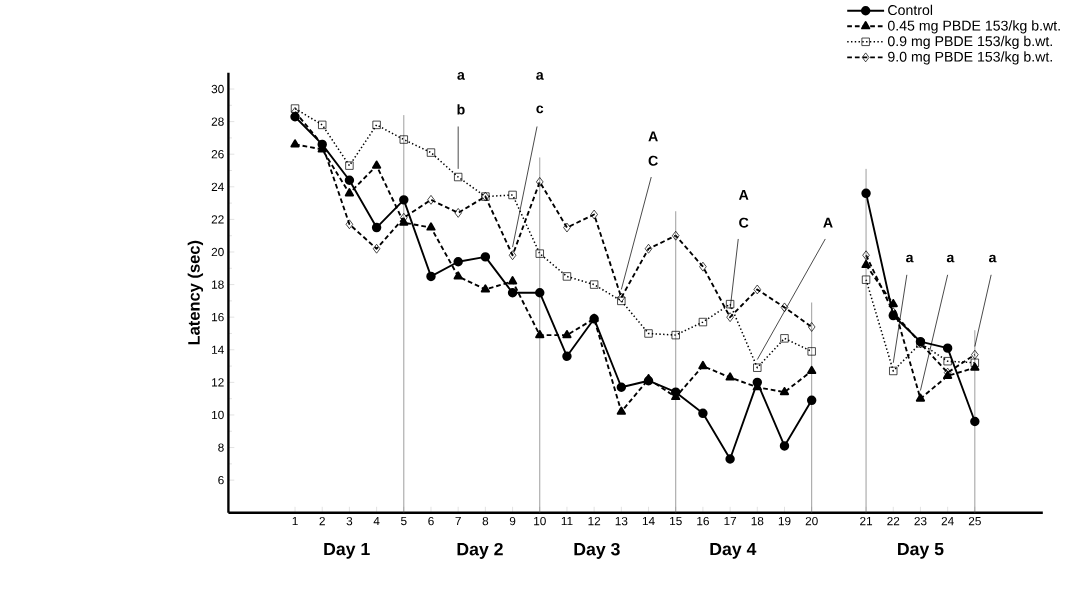 The image size is (1067, 596). I want to click on x-tick-label: 14, so click(648, 521).